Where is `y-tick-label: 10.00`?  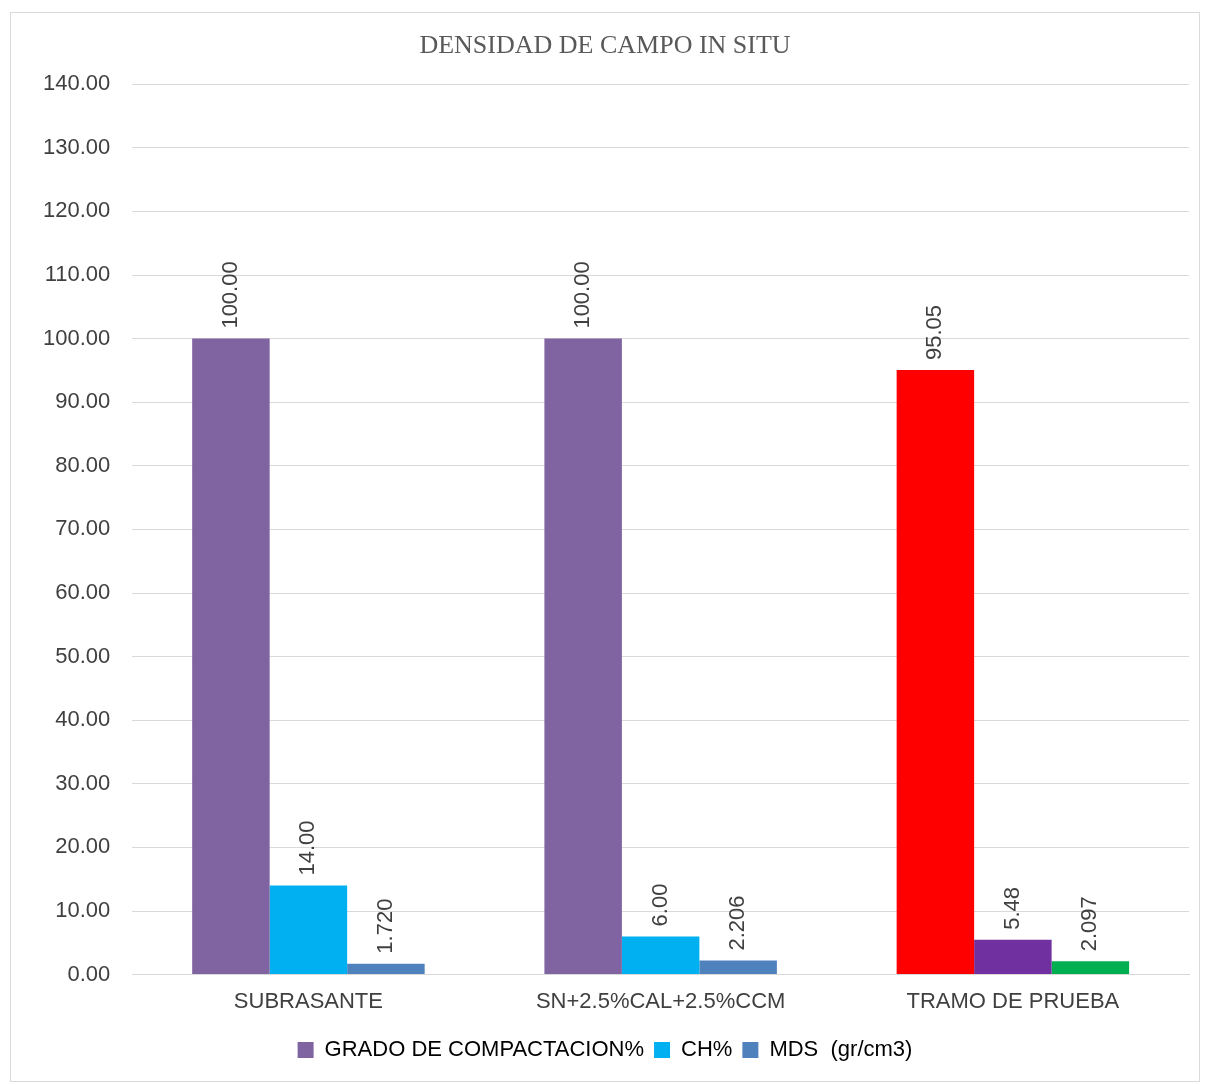 y-tick-label: 10.00 is located at coordinates (83, 910).